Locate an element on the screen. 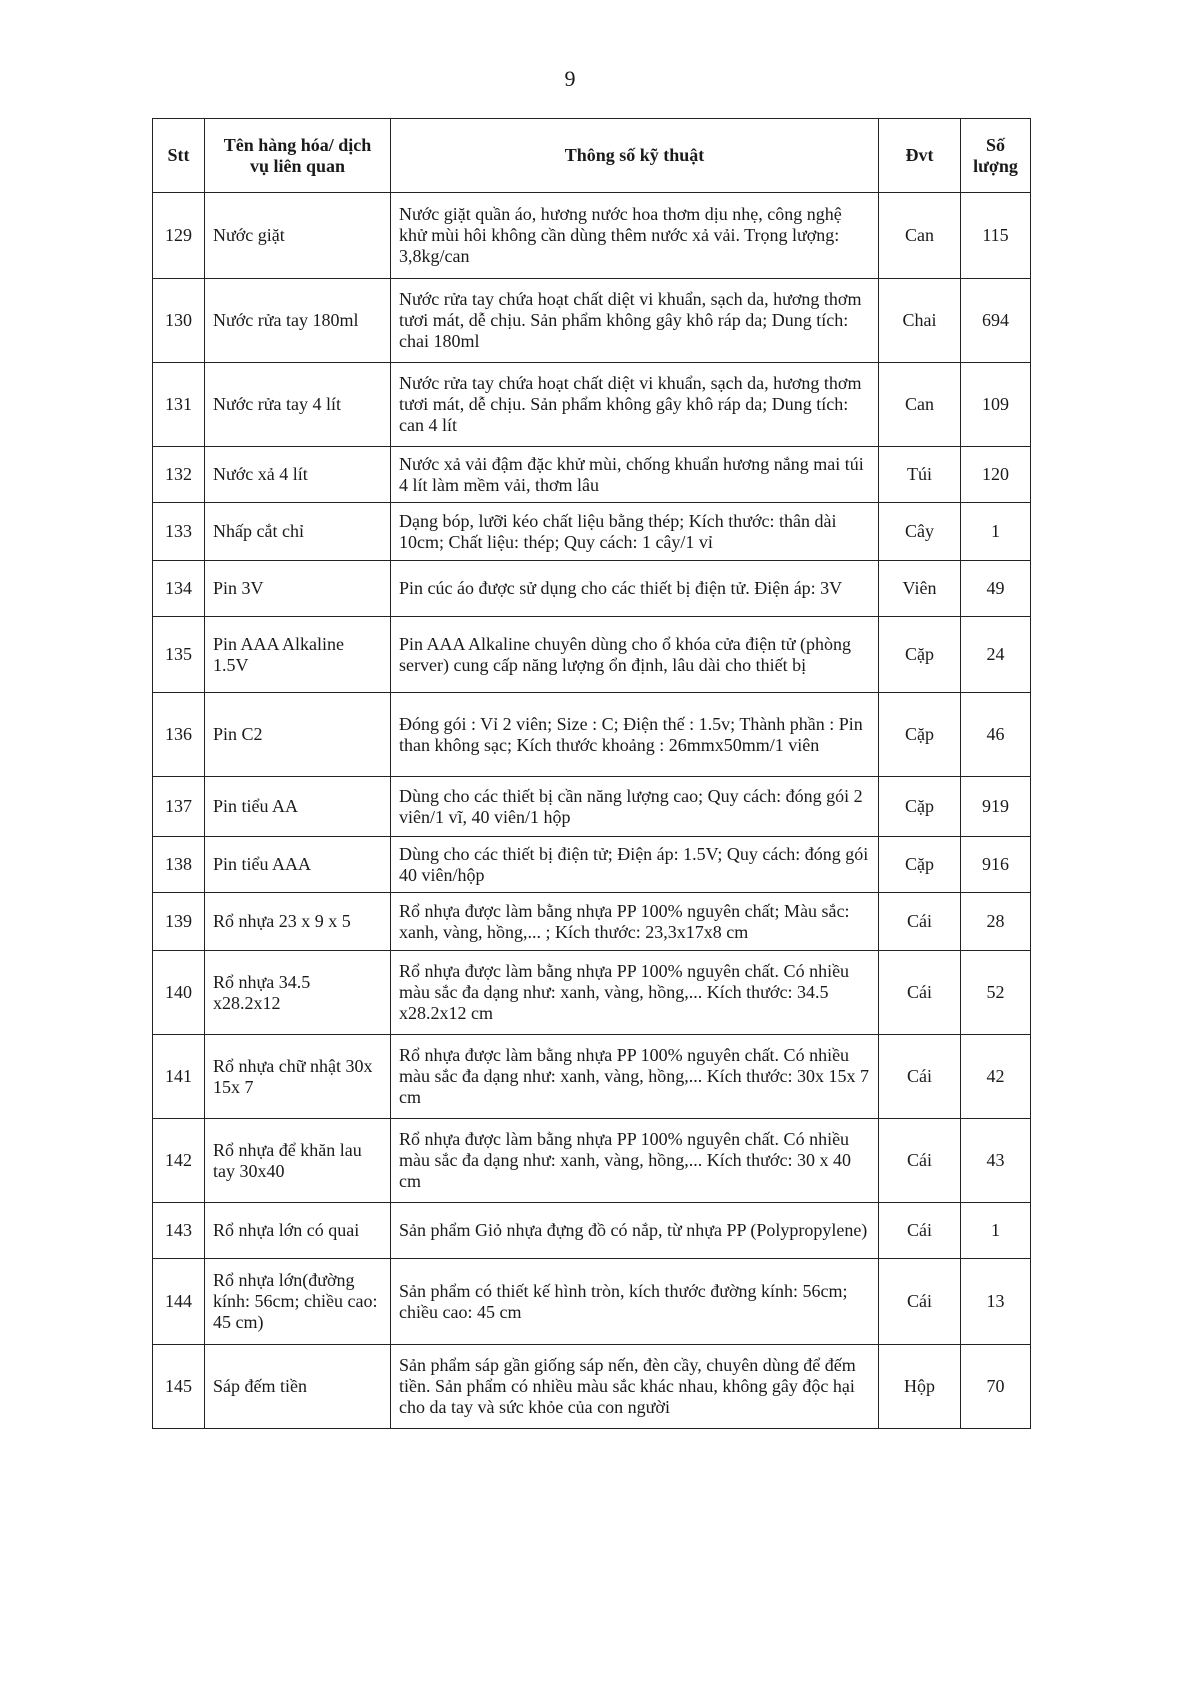 Image resolution: width=1200 pixels, height=1702 pixels. cell-stt: 142 is located at coordinates (178, 1160).